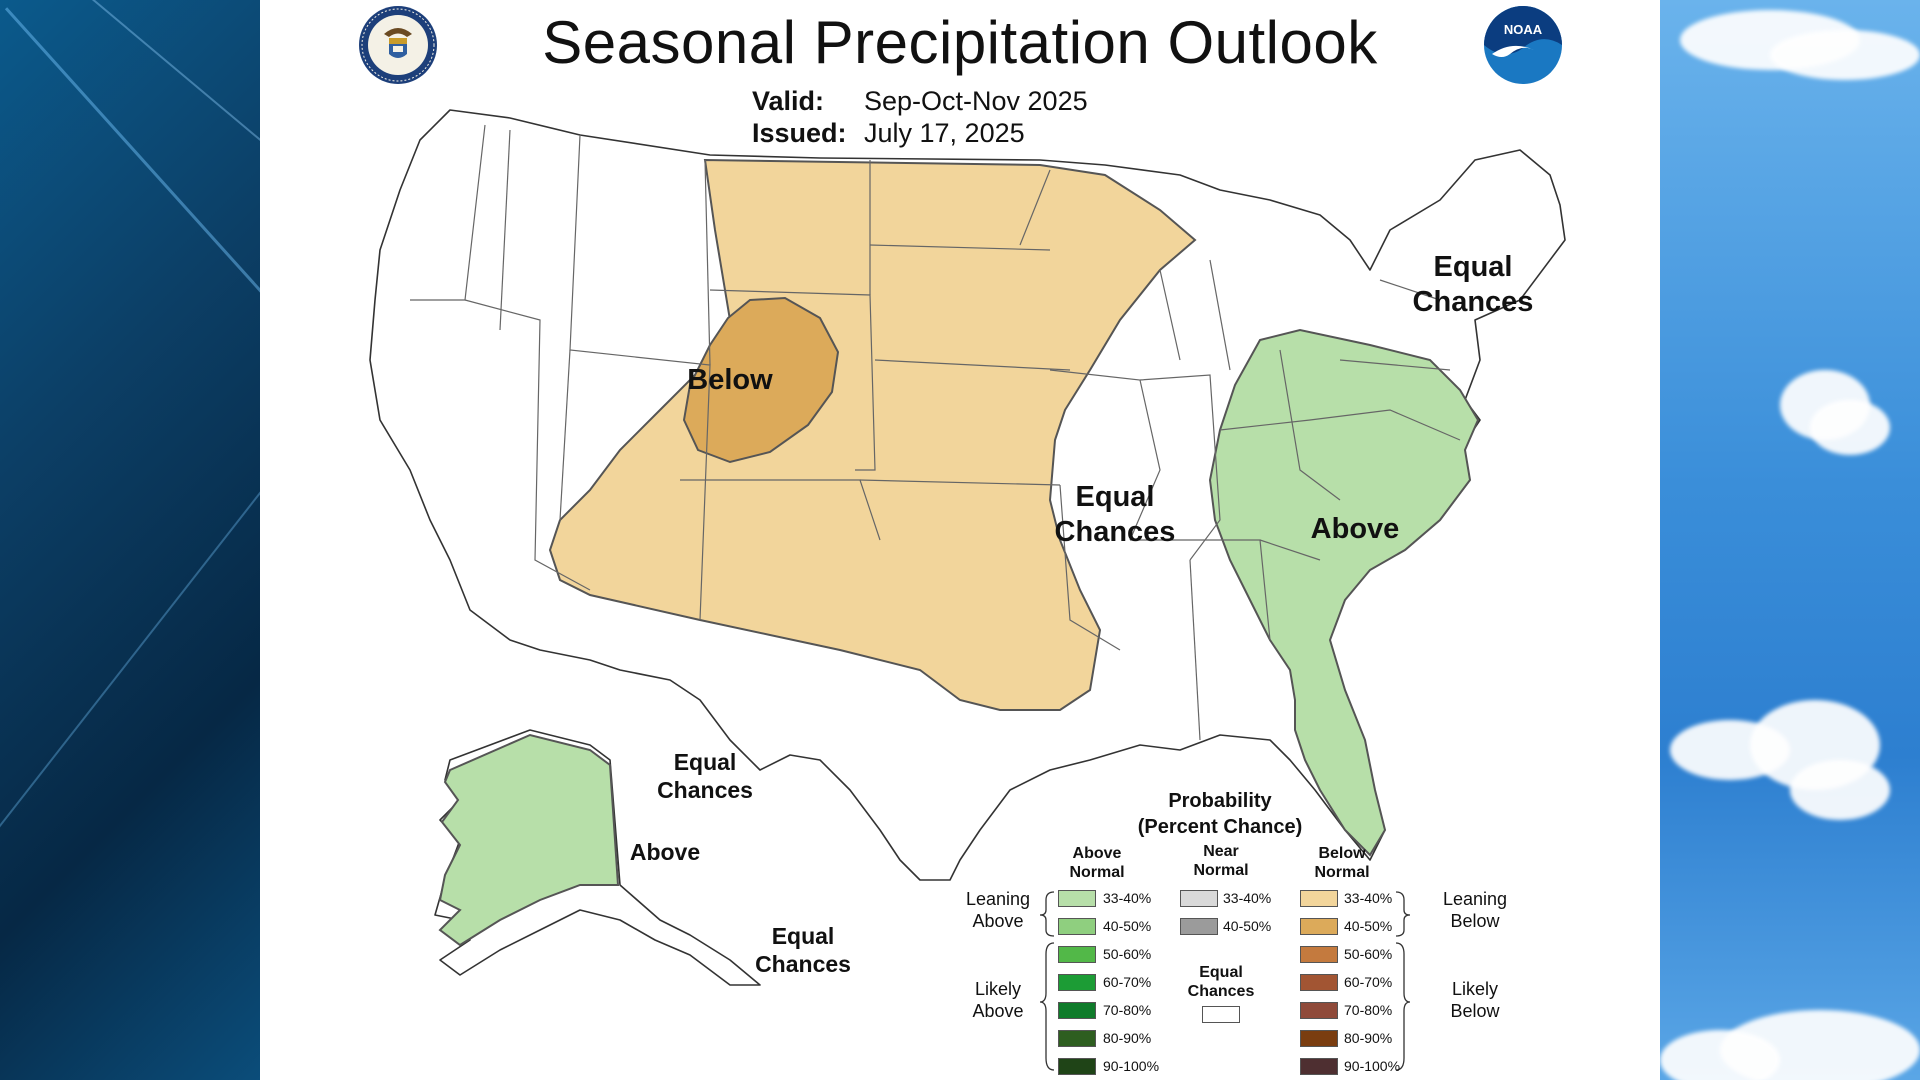 The width and height of the screenshot is (1920, 1080). What do you see at coordinates (1047, 981) in the screenshot?
I see `legend-brace-above` at bounding box center [1047, 981].